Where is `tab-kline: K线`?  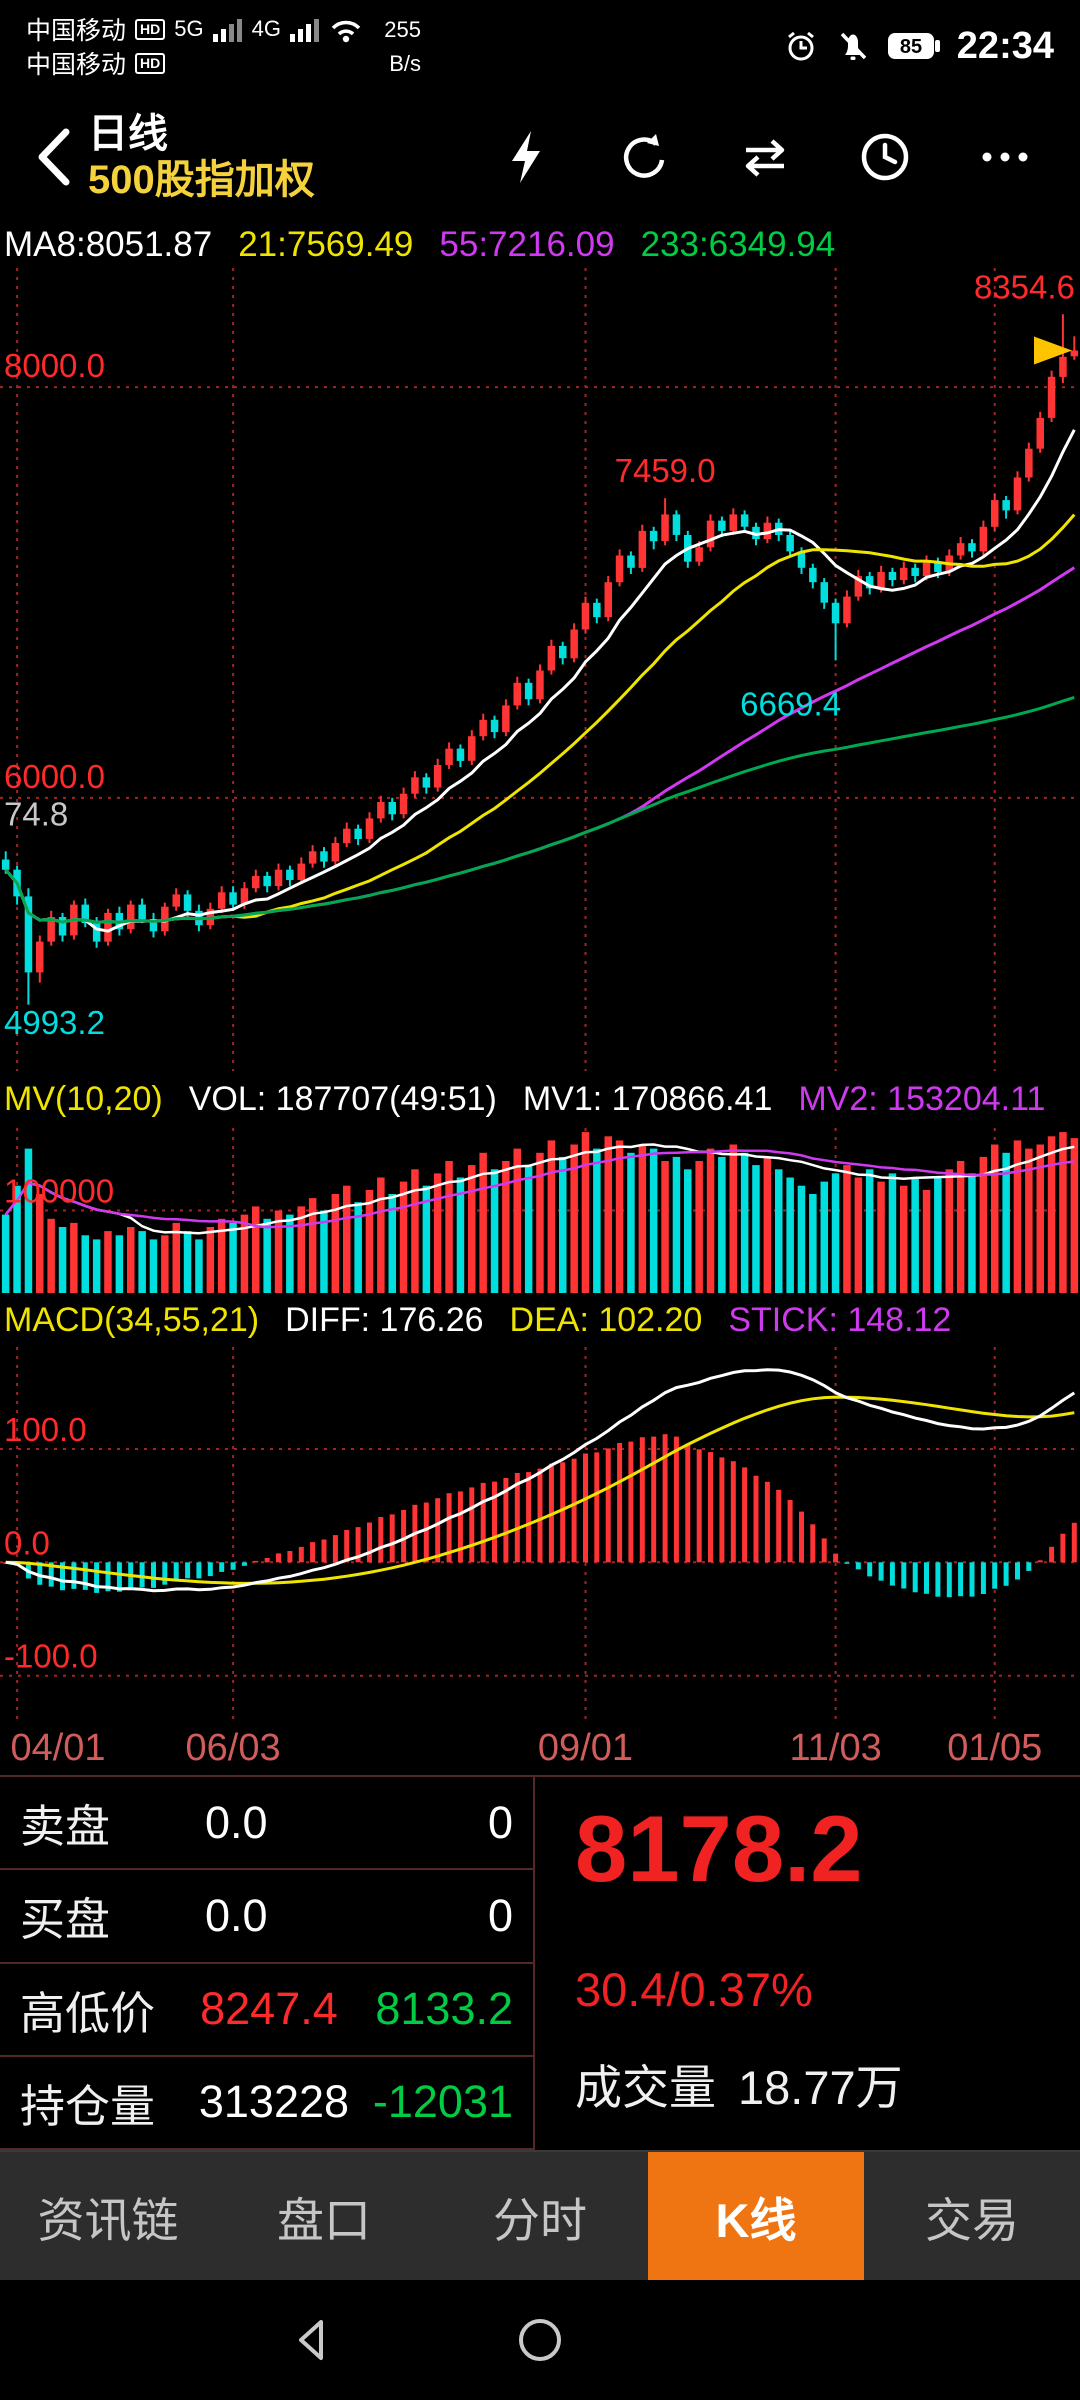 tab-kline: K线 is located at coordinates (756, 2216).